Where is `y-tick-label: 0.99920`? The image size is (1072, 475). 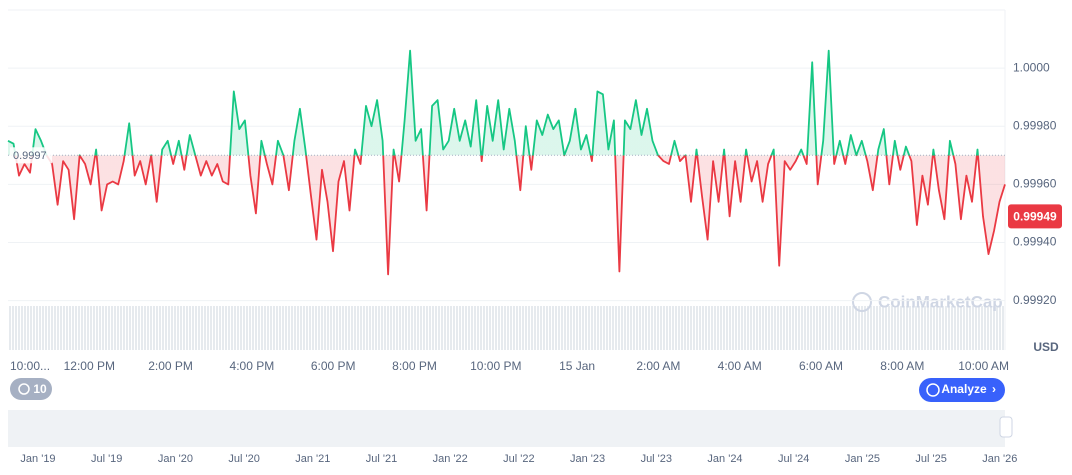 y-tick-label: 0.99920 is located at coordinates (1035, 300).